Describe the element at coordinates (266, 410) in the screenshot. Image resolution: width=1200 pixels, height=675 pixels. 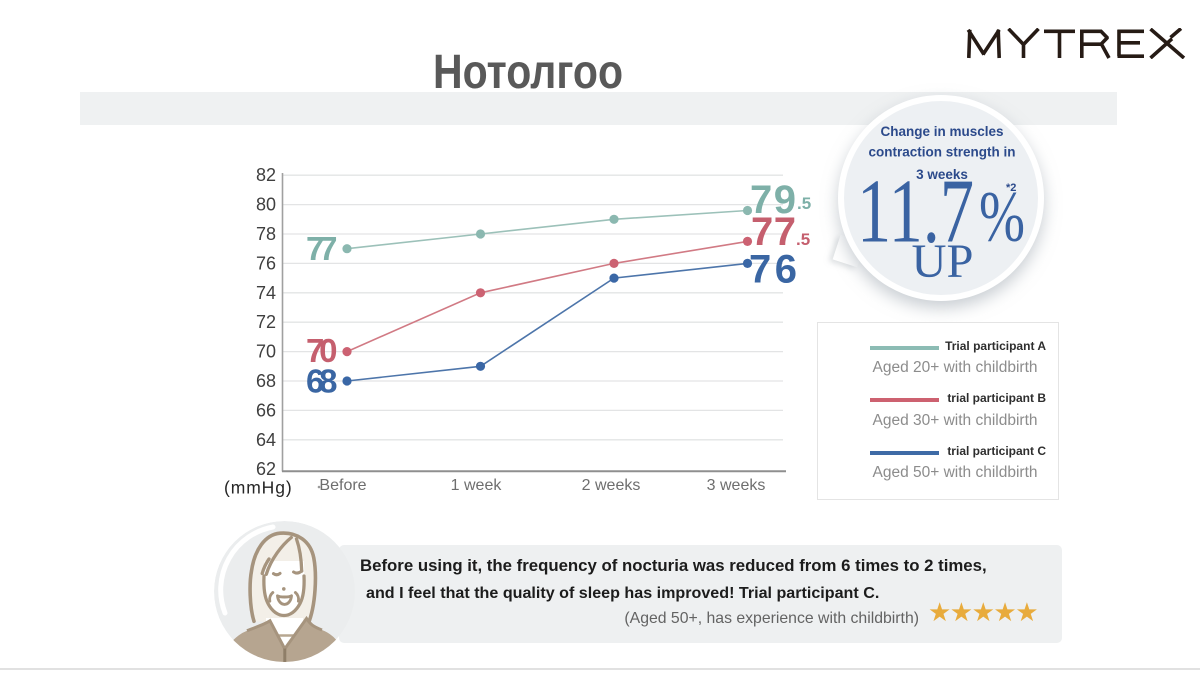
I see `svg-text: 66` at that location.